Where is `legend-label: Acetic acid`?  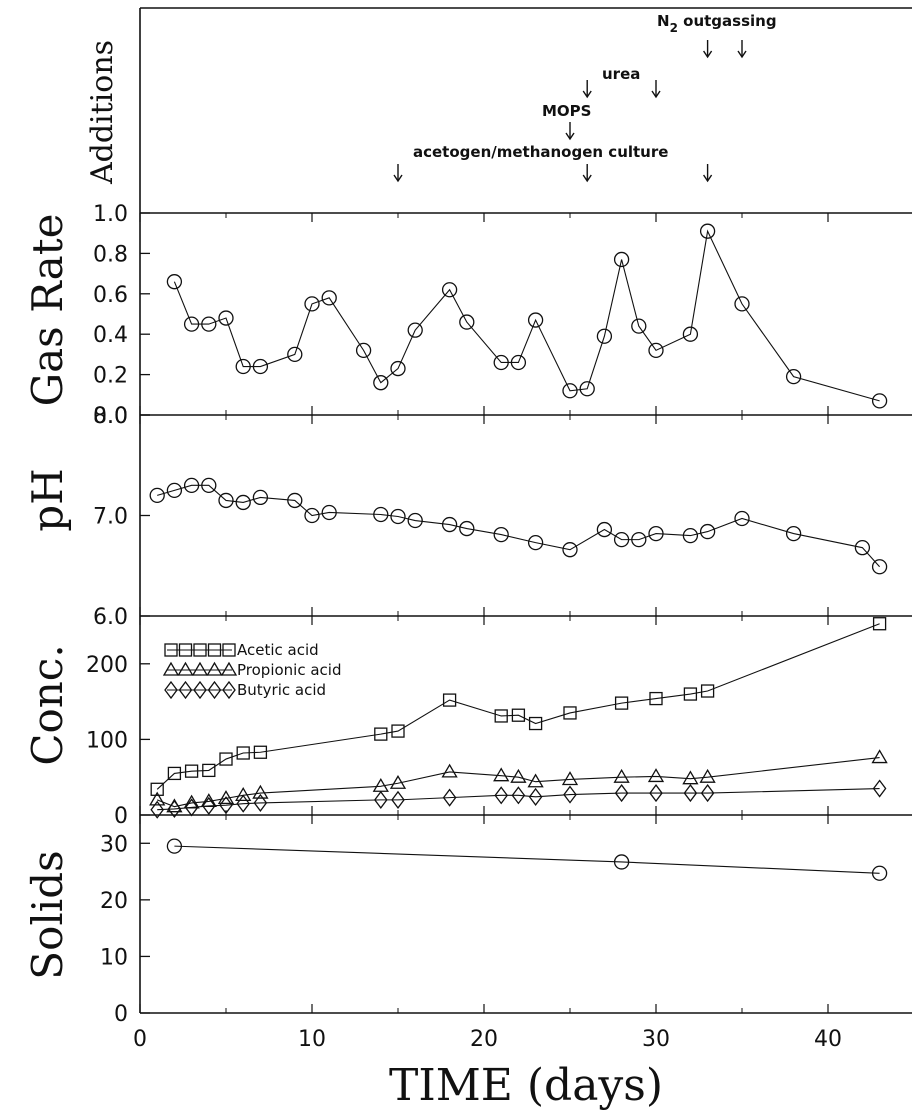 legend-label: Acetic acid is located at coordinates (278, 650).